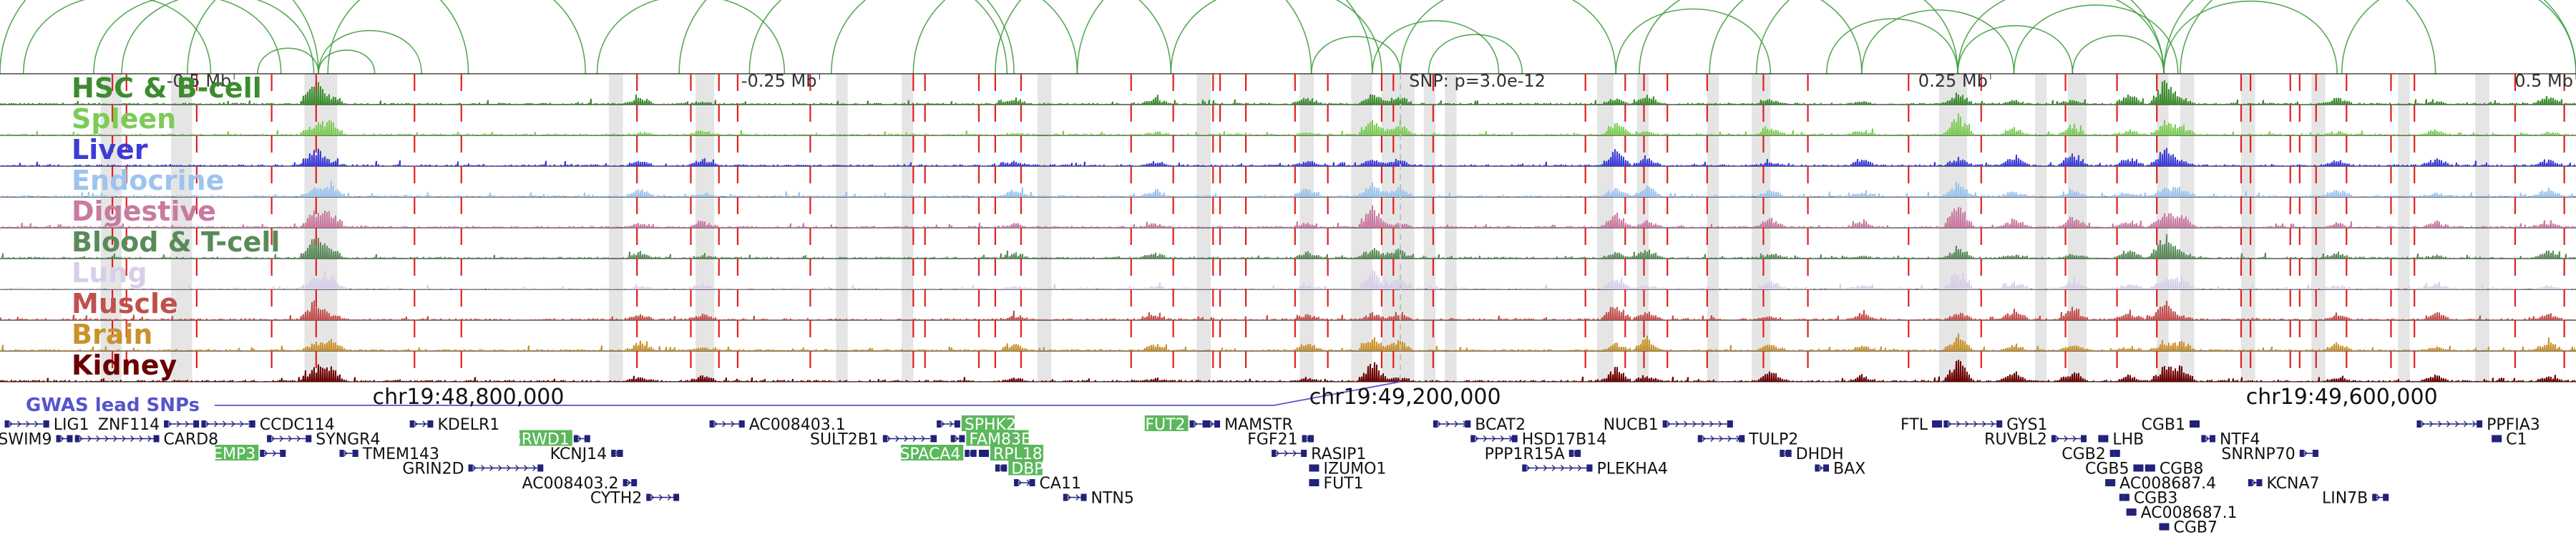 The image size is (2576, 540). Describe the element at coordinates (713, 399) in the screenshot. I see `gwas-layer: GWAS lead SNPs` at that location.